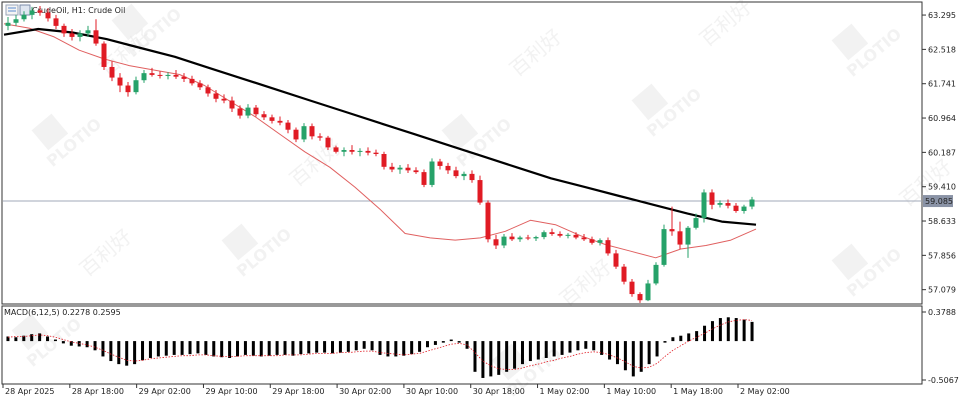 Image resolution: width=960 pixels, height=404 pixels. I want to click on price-tick-label: 63.295, so click(942, 15).